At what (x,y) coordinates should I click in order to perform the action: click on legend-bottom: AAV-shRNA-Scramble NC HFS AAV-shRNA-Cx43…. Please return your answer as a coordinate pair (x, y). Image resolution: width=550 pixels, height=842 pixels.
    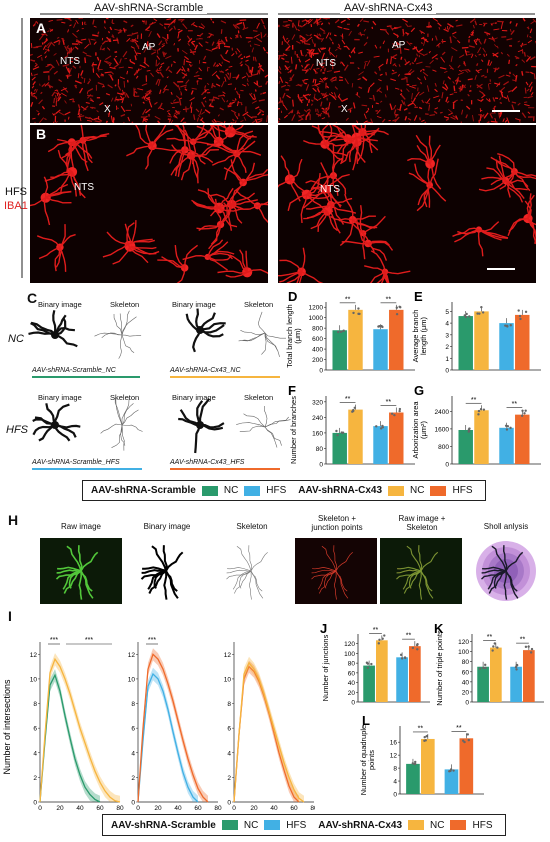
    Looking at the image, I should click on (304, 825).